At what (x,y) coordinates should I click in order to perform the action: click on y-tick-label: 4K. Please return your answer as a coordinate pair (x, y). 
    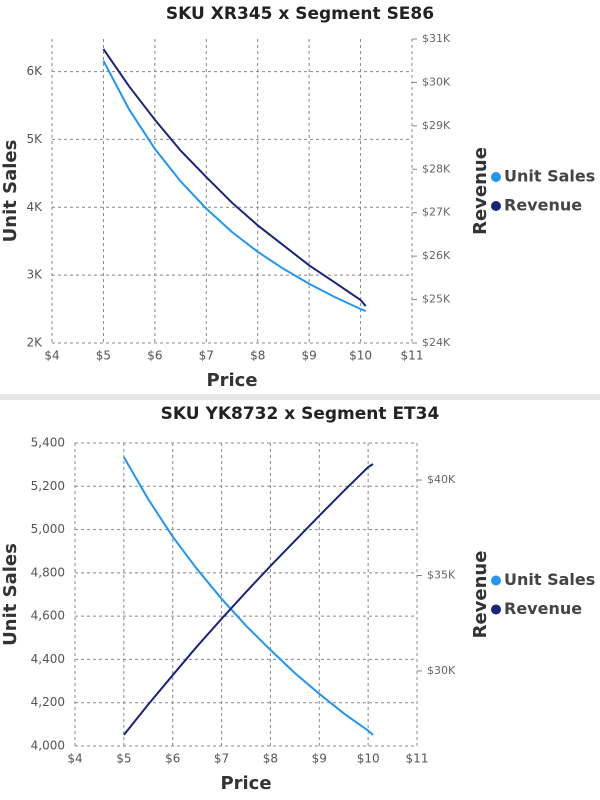
    Looking at the image, I should click on (34, 207).